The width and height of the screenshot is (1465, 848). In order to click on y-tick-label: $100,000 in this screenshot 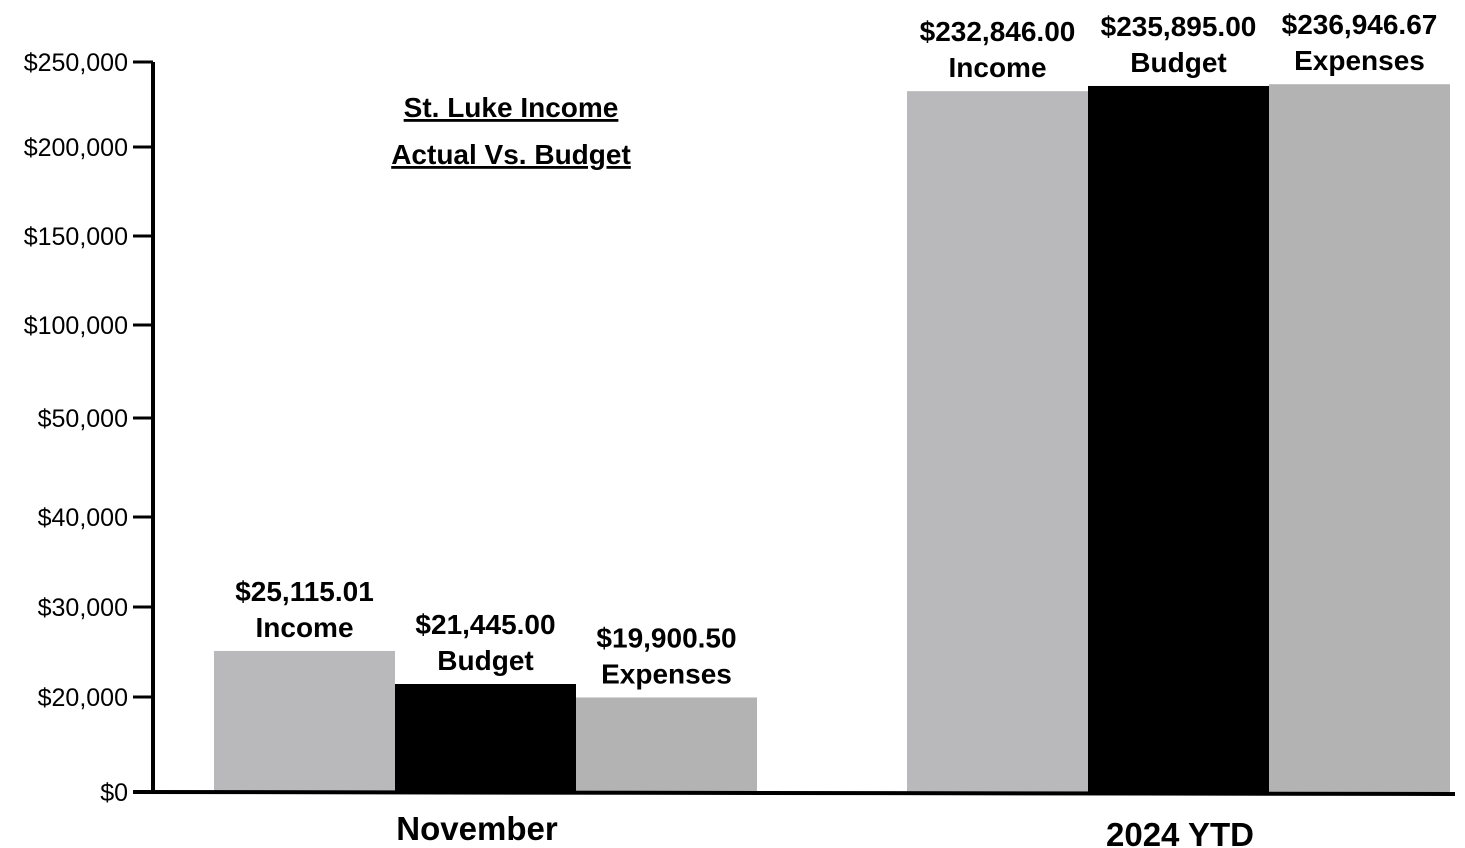, I will do `click(76, 326)`.